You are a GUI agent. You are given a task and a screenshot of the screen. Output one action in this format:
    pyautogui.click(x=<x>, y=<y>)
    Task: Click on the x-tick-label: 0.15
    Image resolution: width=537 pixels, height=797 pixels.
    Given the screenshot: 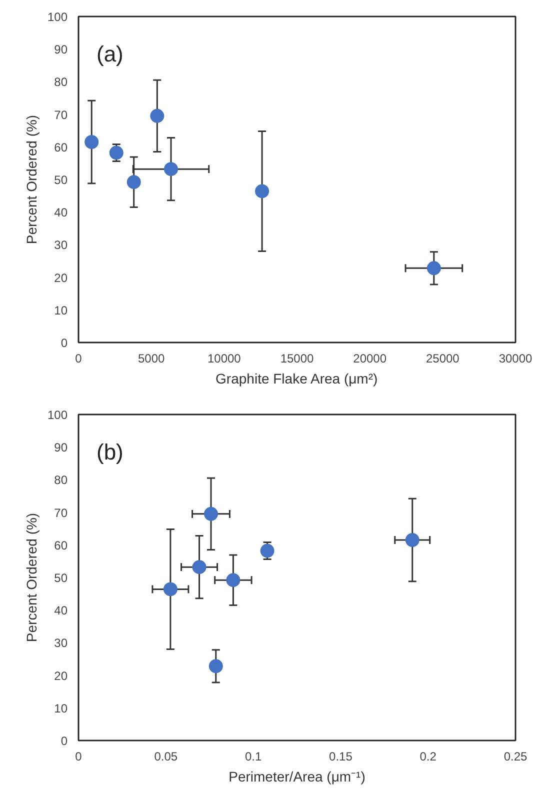 What is the action you would take?
    pyautogui.click(x=341, y=757)
    